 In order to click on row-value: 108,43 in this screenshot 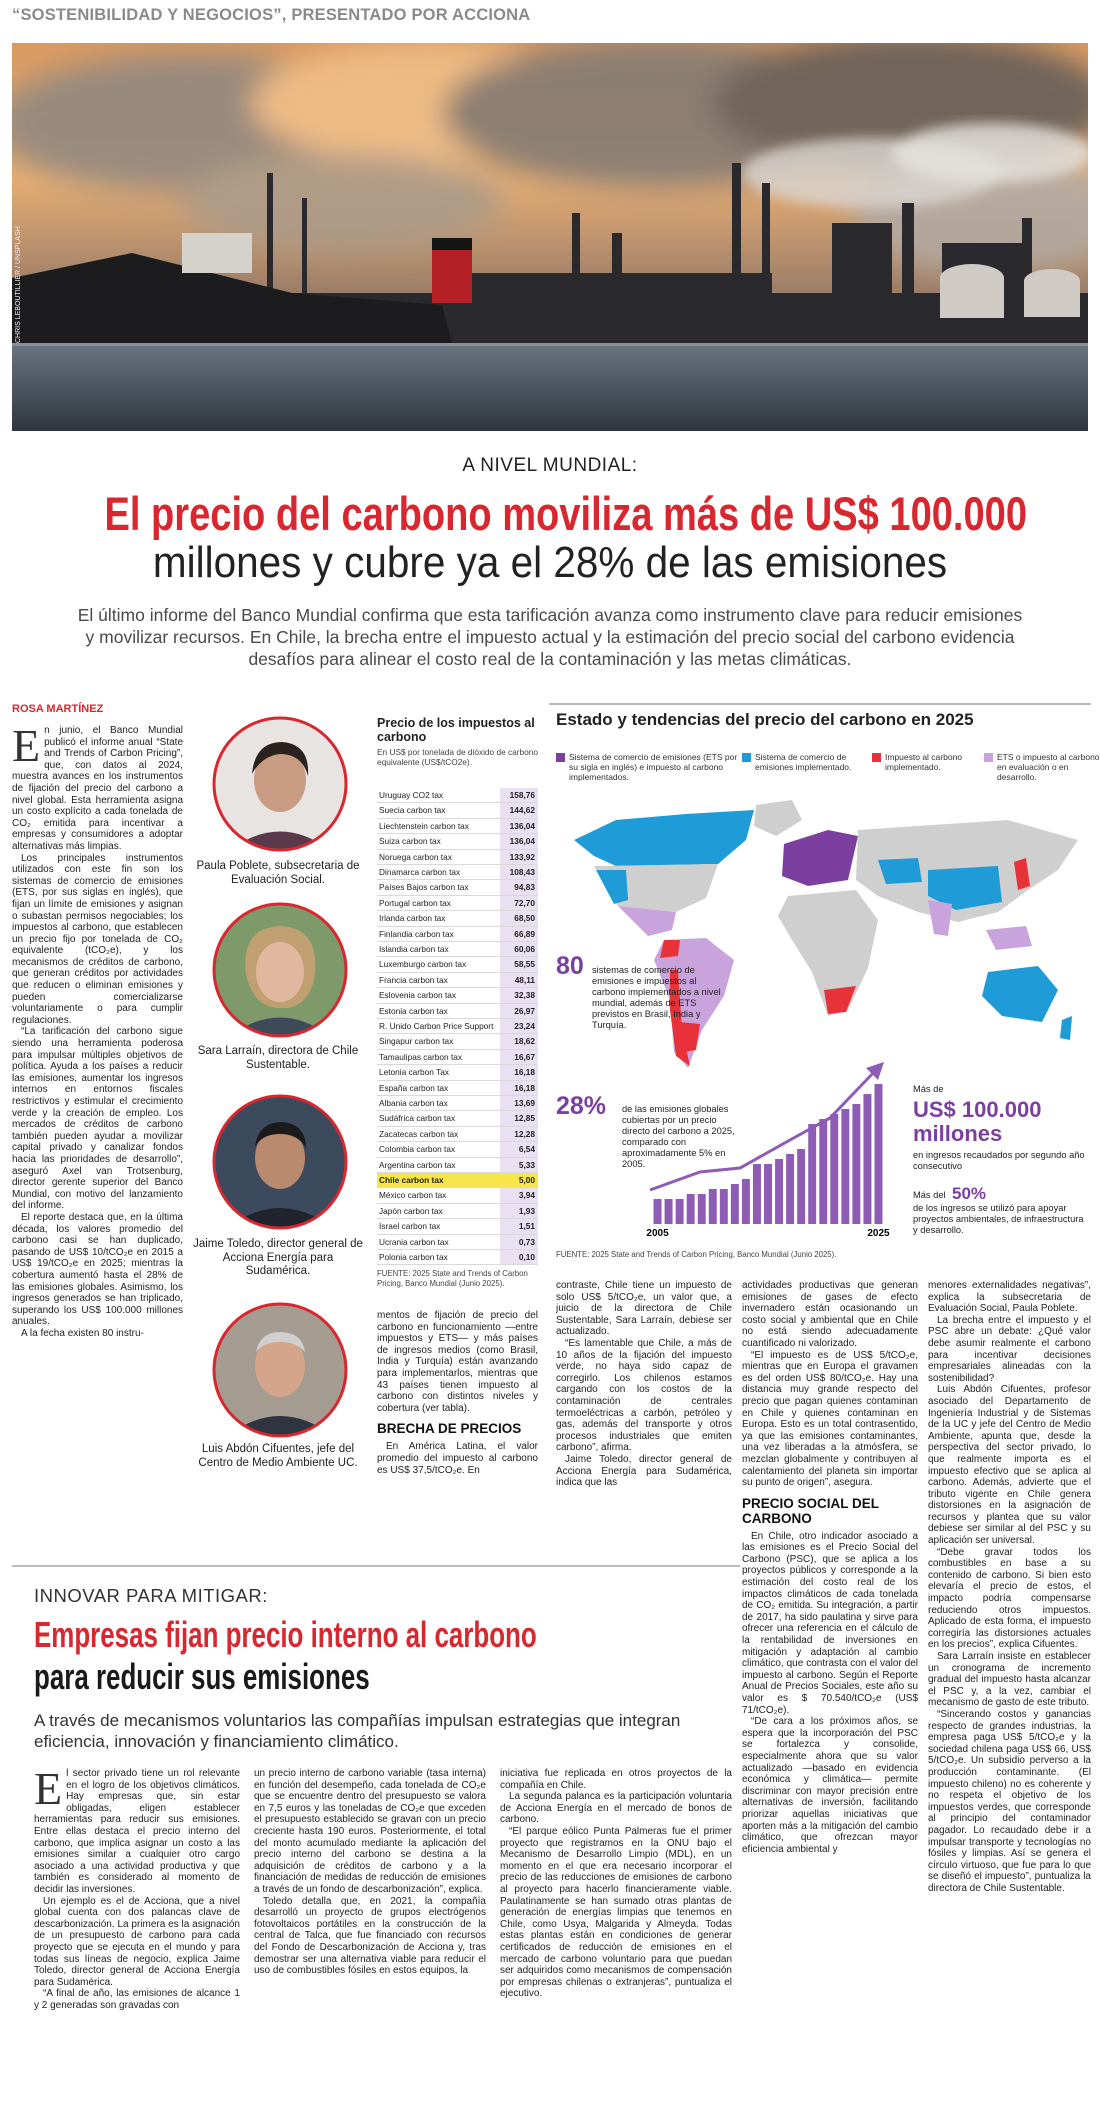, I will do `click(519, 872)`.